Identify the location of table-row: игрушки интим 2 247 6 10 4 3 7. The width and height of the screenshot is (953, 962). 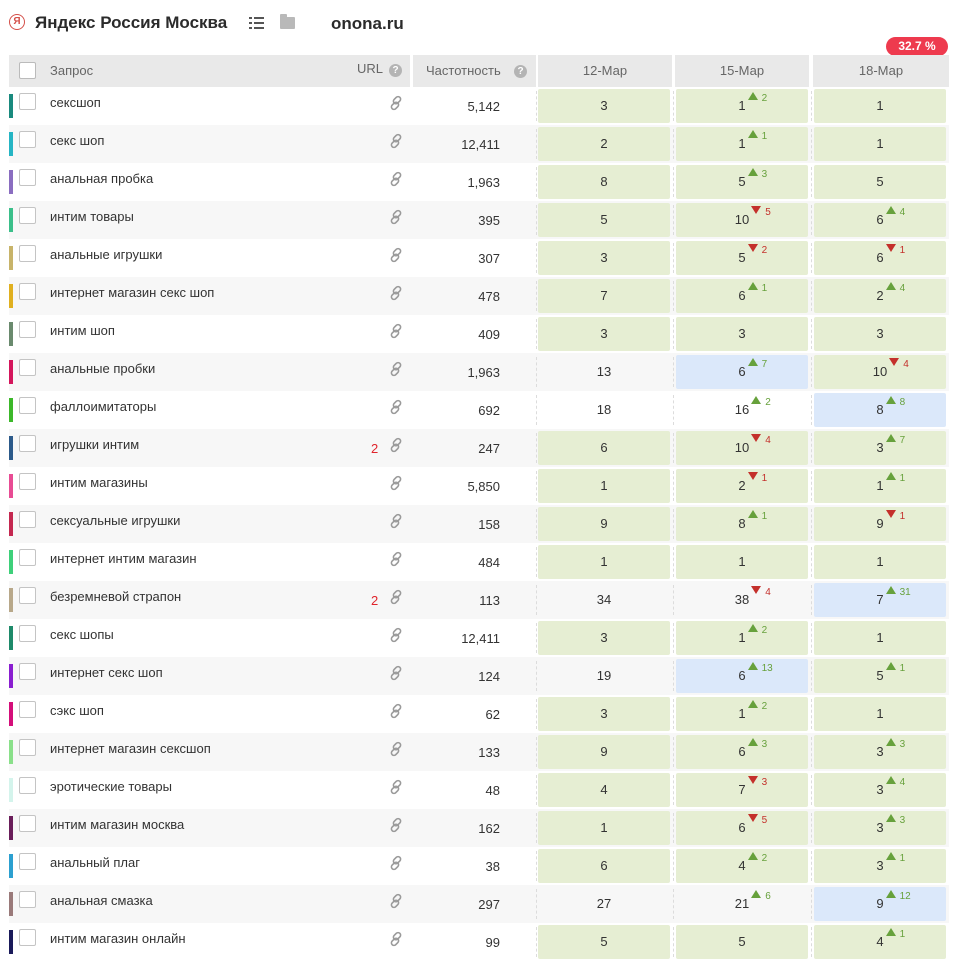
(479, 448).